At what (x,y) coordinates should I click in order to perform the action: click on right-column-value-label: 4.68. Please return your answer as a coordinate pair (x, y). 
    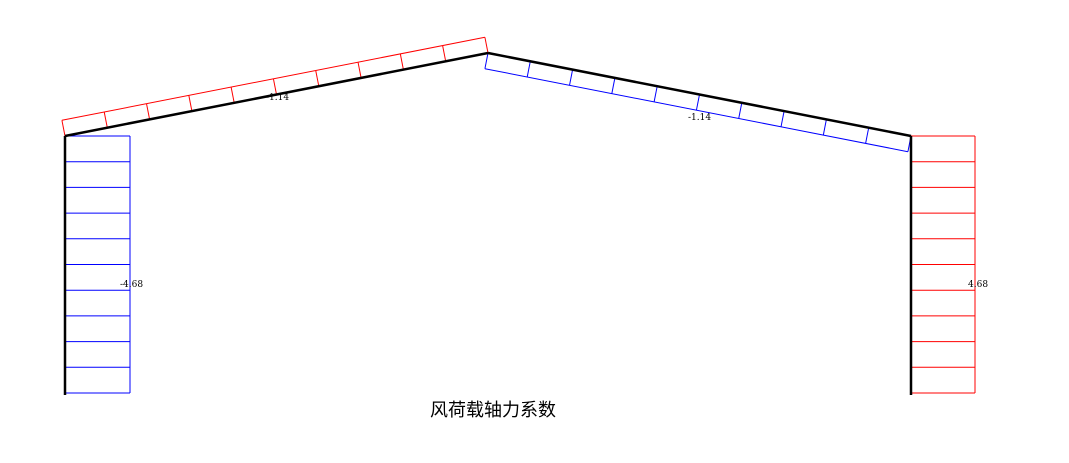
    Looking at the image, I should click on (978, 285).